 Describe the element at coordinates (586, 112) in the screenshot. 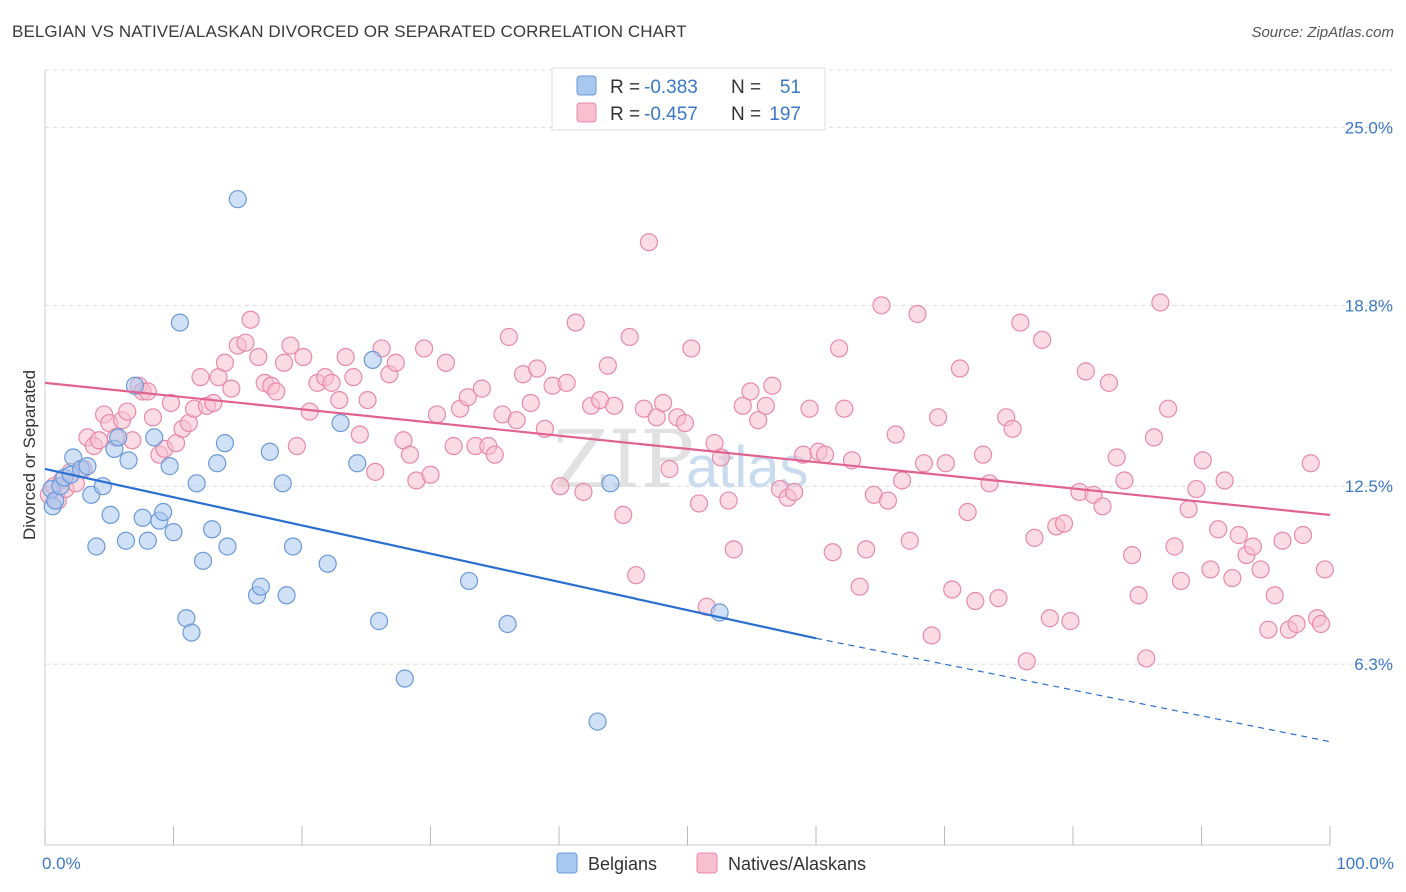

I see `legend-swatch-natives` at that location.